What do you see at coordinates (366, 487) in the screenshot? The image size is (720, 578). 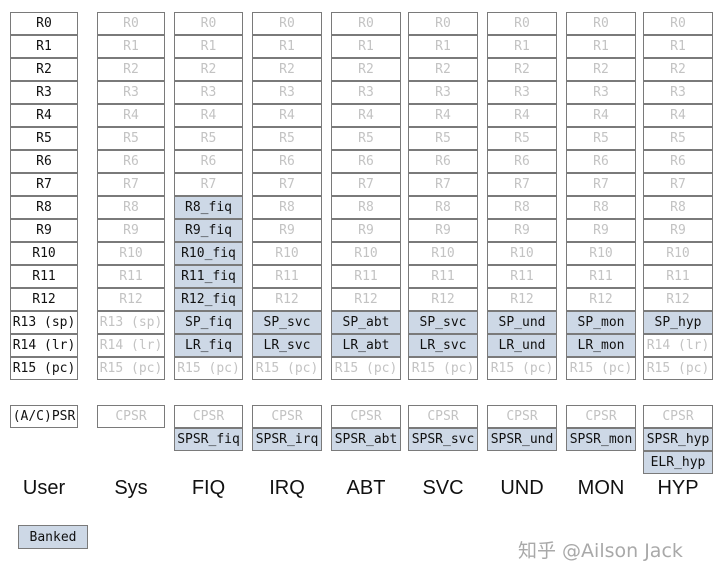 I see `mode-label: ABT` at bounding box center [366, 487].